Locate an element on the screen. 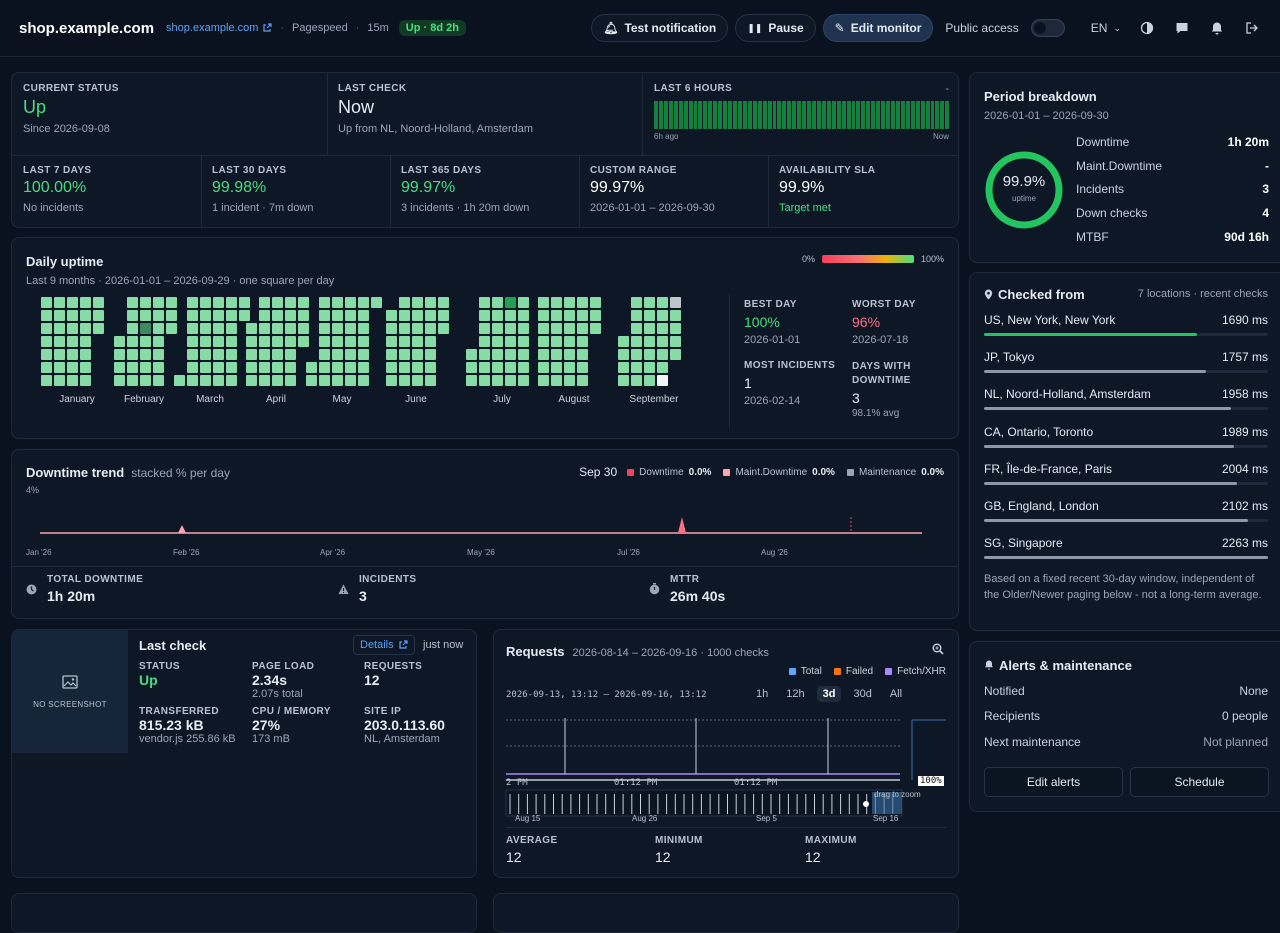 This screenshot has width=1280, height=933. location-row: FR, Île-de-France, Paris 2004 ms is located at coordinates (1126, 480).